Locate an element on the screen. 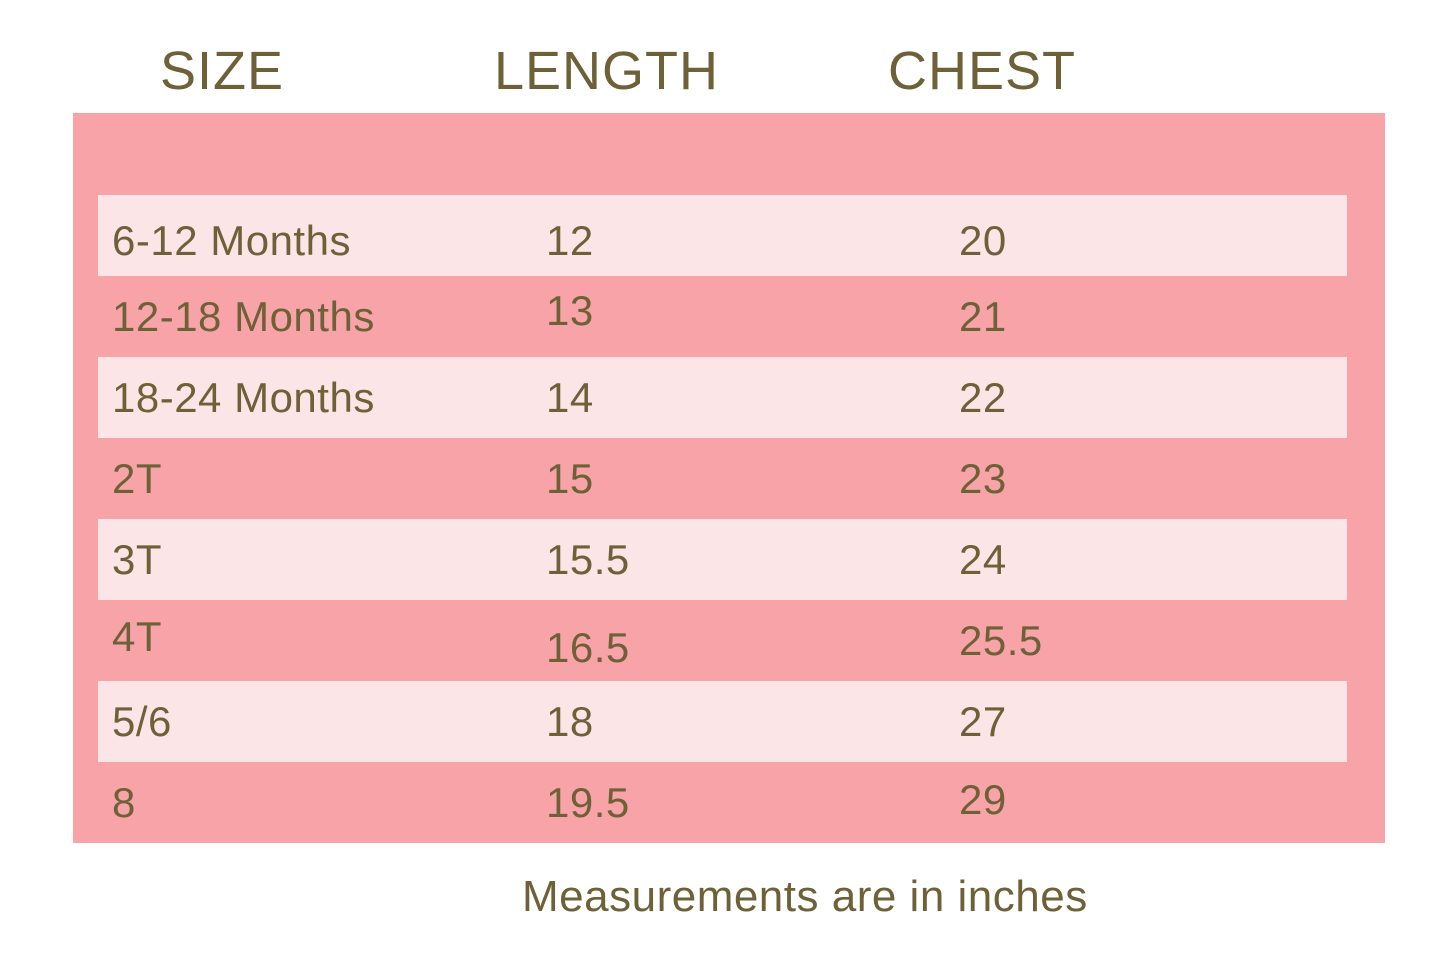 The height and width of the screenshot is (969, 1445). chest-cell: 27 is located at coordinates (983, 721).